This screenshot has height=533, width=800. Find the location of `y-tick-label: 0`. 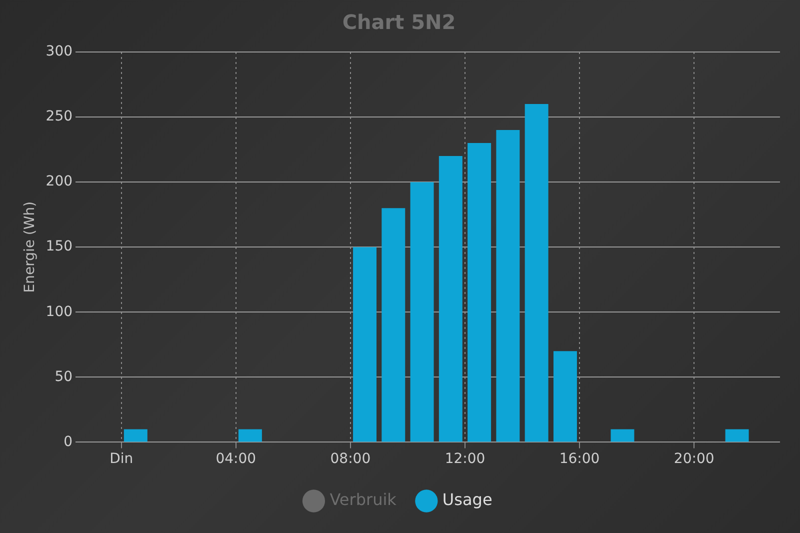

y-tick-label: 0 is located at coordinates (68, 442).